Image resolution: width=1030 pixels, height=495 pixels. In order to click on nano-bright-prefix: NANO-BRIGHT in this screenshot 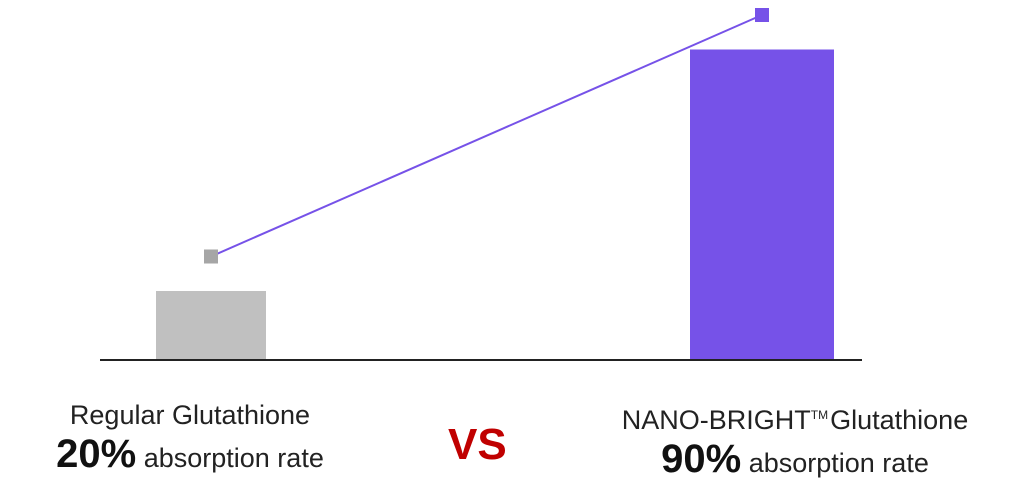, I will do `click(716, 420)`.